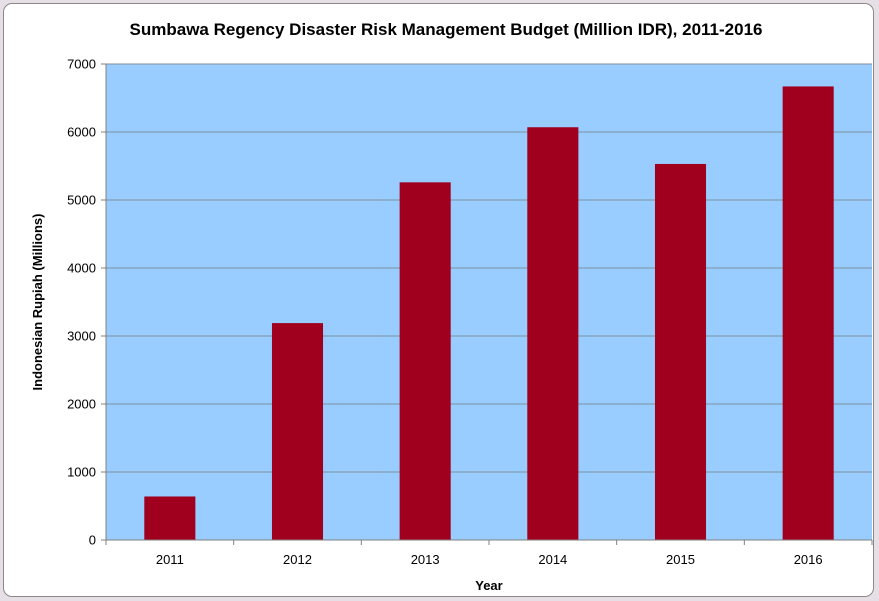  What do you see at coordinates (553, 334) in the screenshot?
I see `bar-2014` at bounding box center [553, 334].